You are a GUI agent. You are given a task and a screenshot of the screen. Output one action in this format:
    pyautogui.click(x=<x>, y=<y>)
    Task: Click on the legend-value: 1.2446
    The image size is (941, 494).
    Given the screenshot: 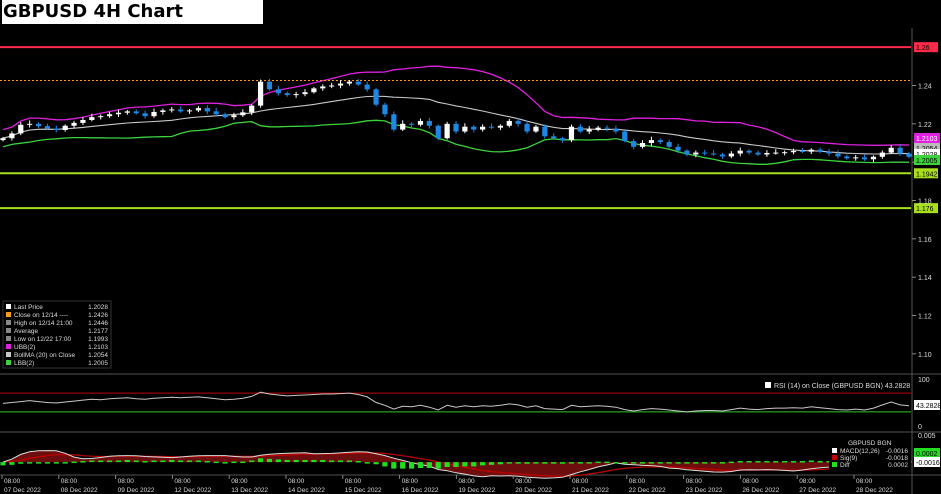 What is the action you would take?
    pyautogui.click(x=98, y=323)
    